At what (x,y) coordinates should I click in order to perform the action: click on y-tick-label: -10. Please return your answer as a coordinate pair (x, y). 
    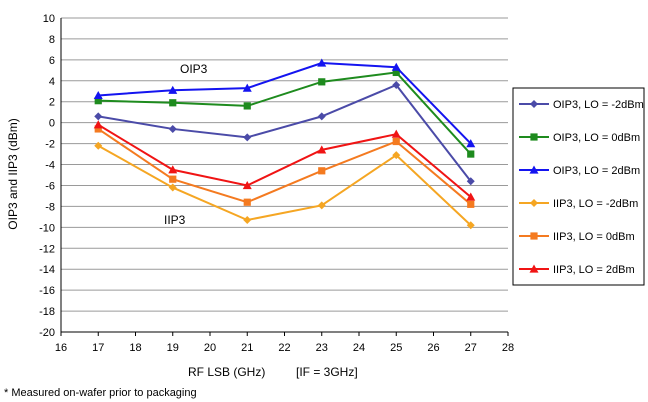
    Looking at the image, I should click on (47, 228).